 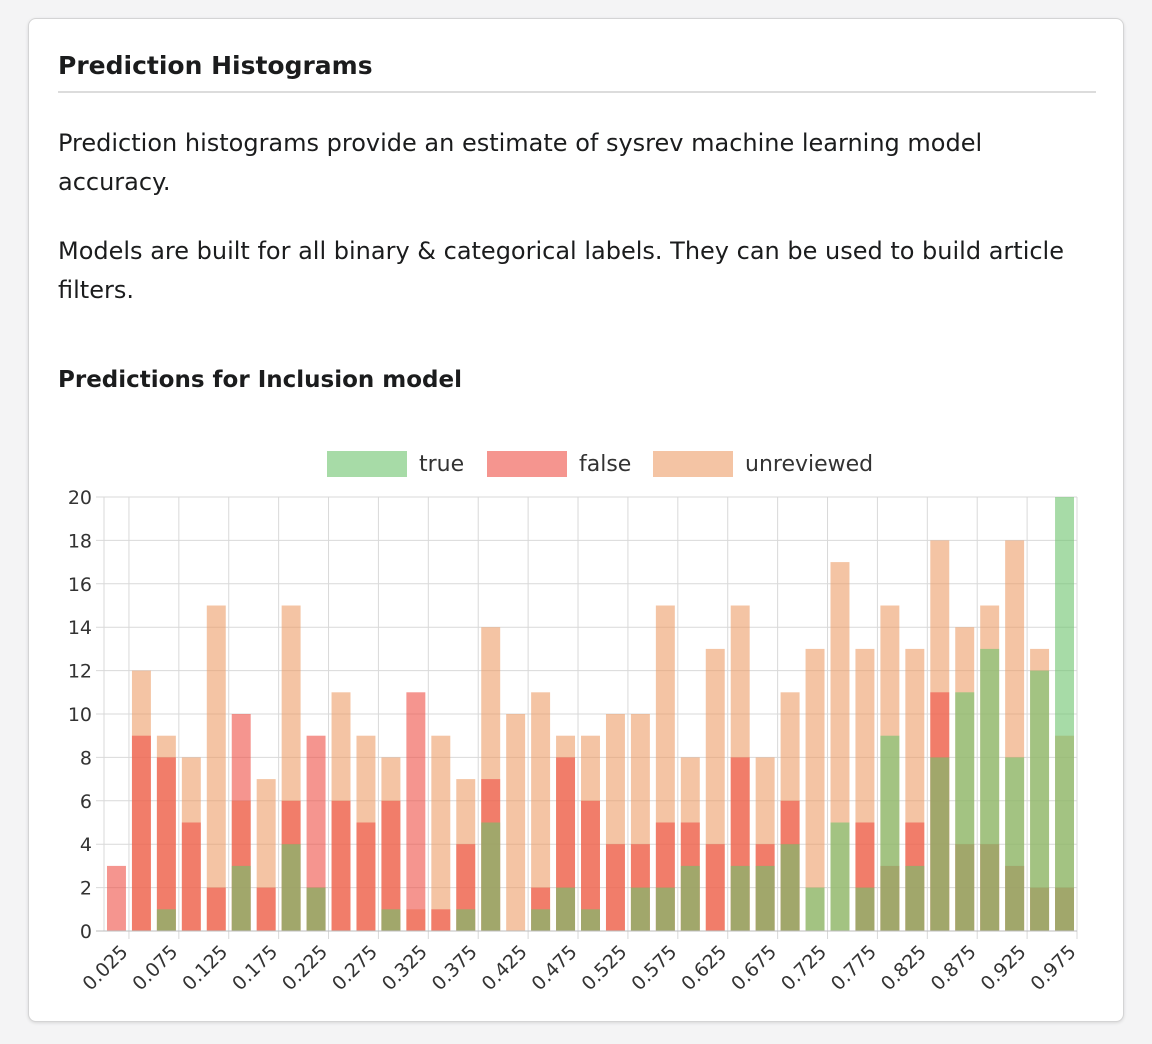 What do you see at coordinates (455, 968) in the screenshot?
I see `x-tick-label: 0.375` at bounding box center [455, 968].